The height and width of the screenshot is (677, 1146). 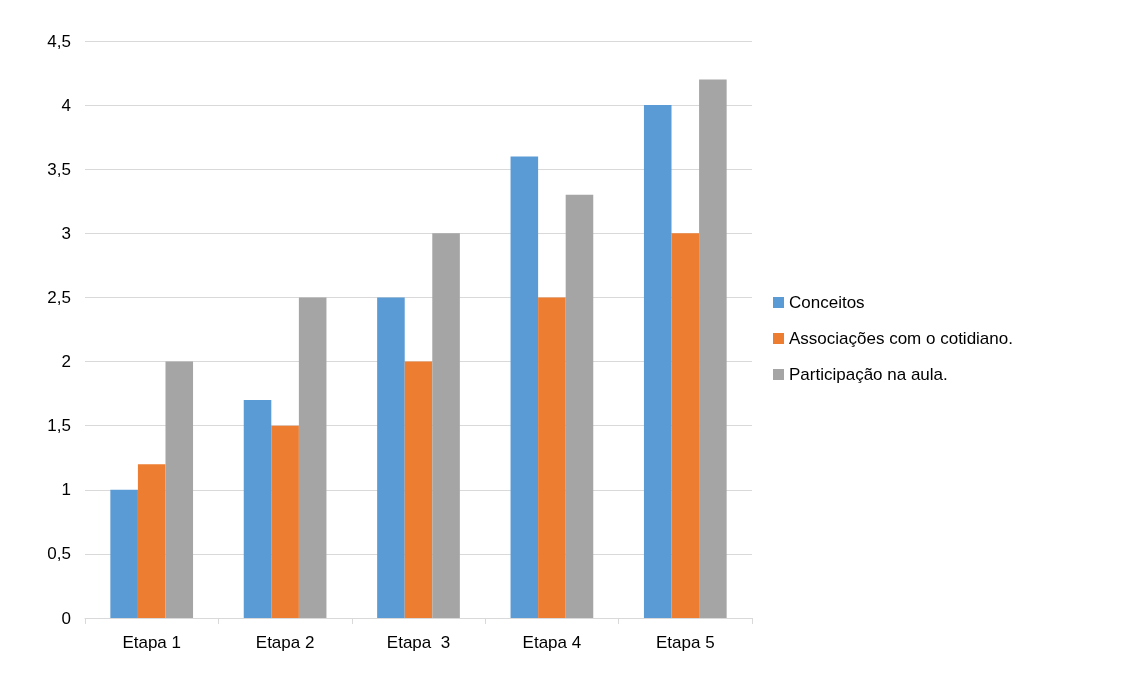 I want to click on y-tick-label: 4, so click(x=66, y=105).